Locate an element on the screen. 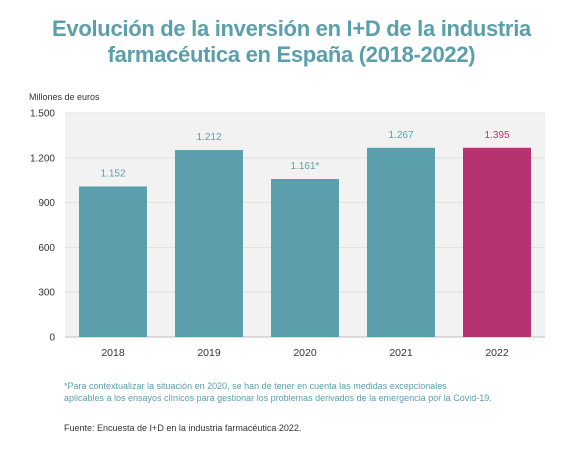  data-label: 1.395 is located at coordinates (496, 135).